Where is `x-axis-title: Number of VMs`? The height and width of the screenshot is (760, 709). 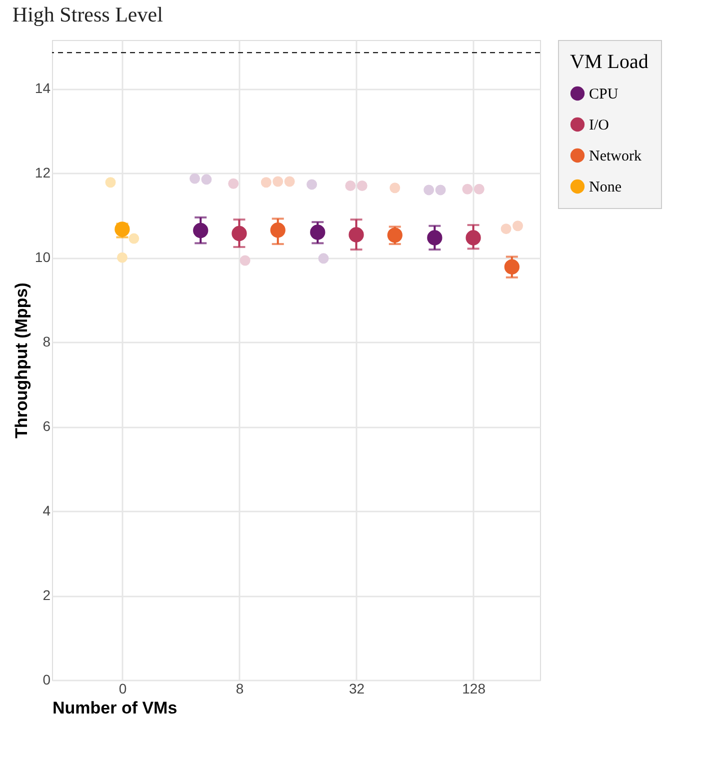 x-axis-title: Number of VMs is located at coordinates (115, 708).